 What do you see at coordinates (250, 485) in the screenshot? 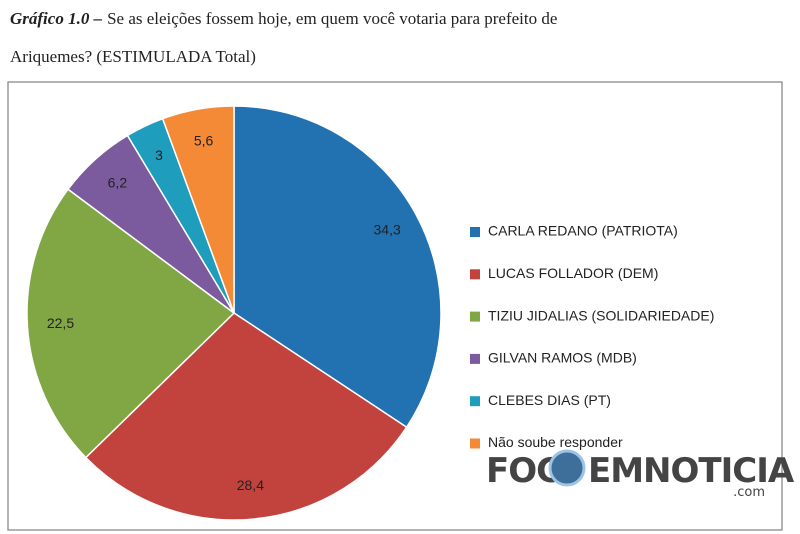
I see `data-label: 28,4` at bounding box center [250, 485].